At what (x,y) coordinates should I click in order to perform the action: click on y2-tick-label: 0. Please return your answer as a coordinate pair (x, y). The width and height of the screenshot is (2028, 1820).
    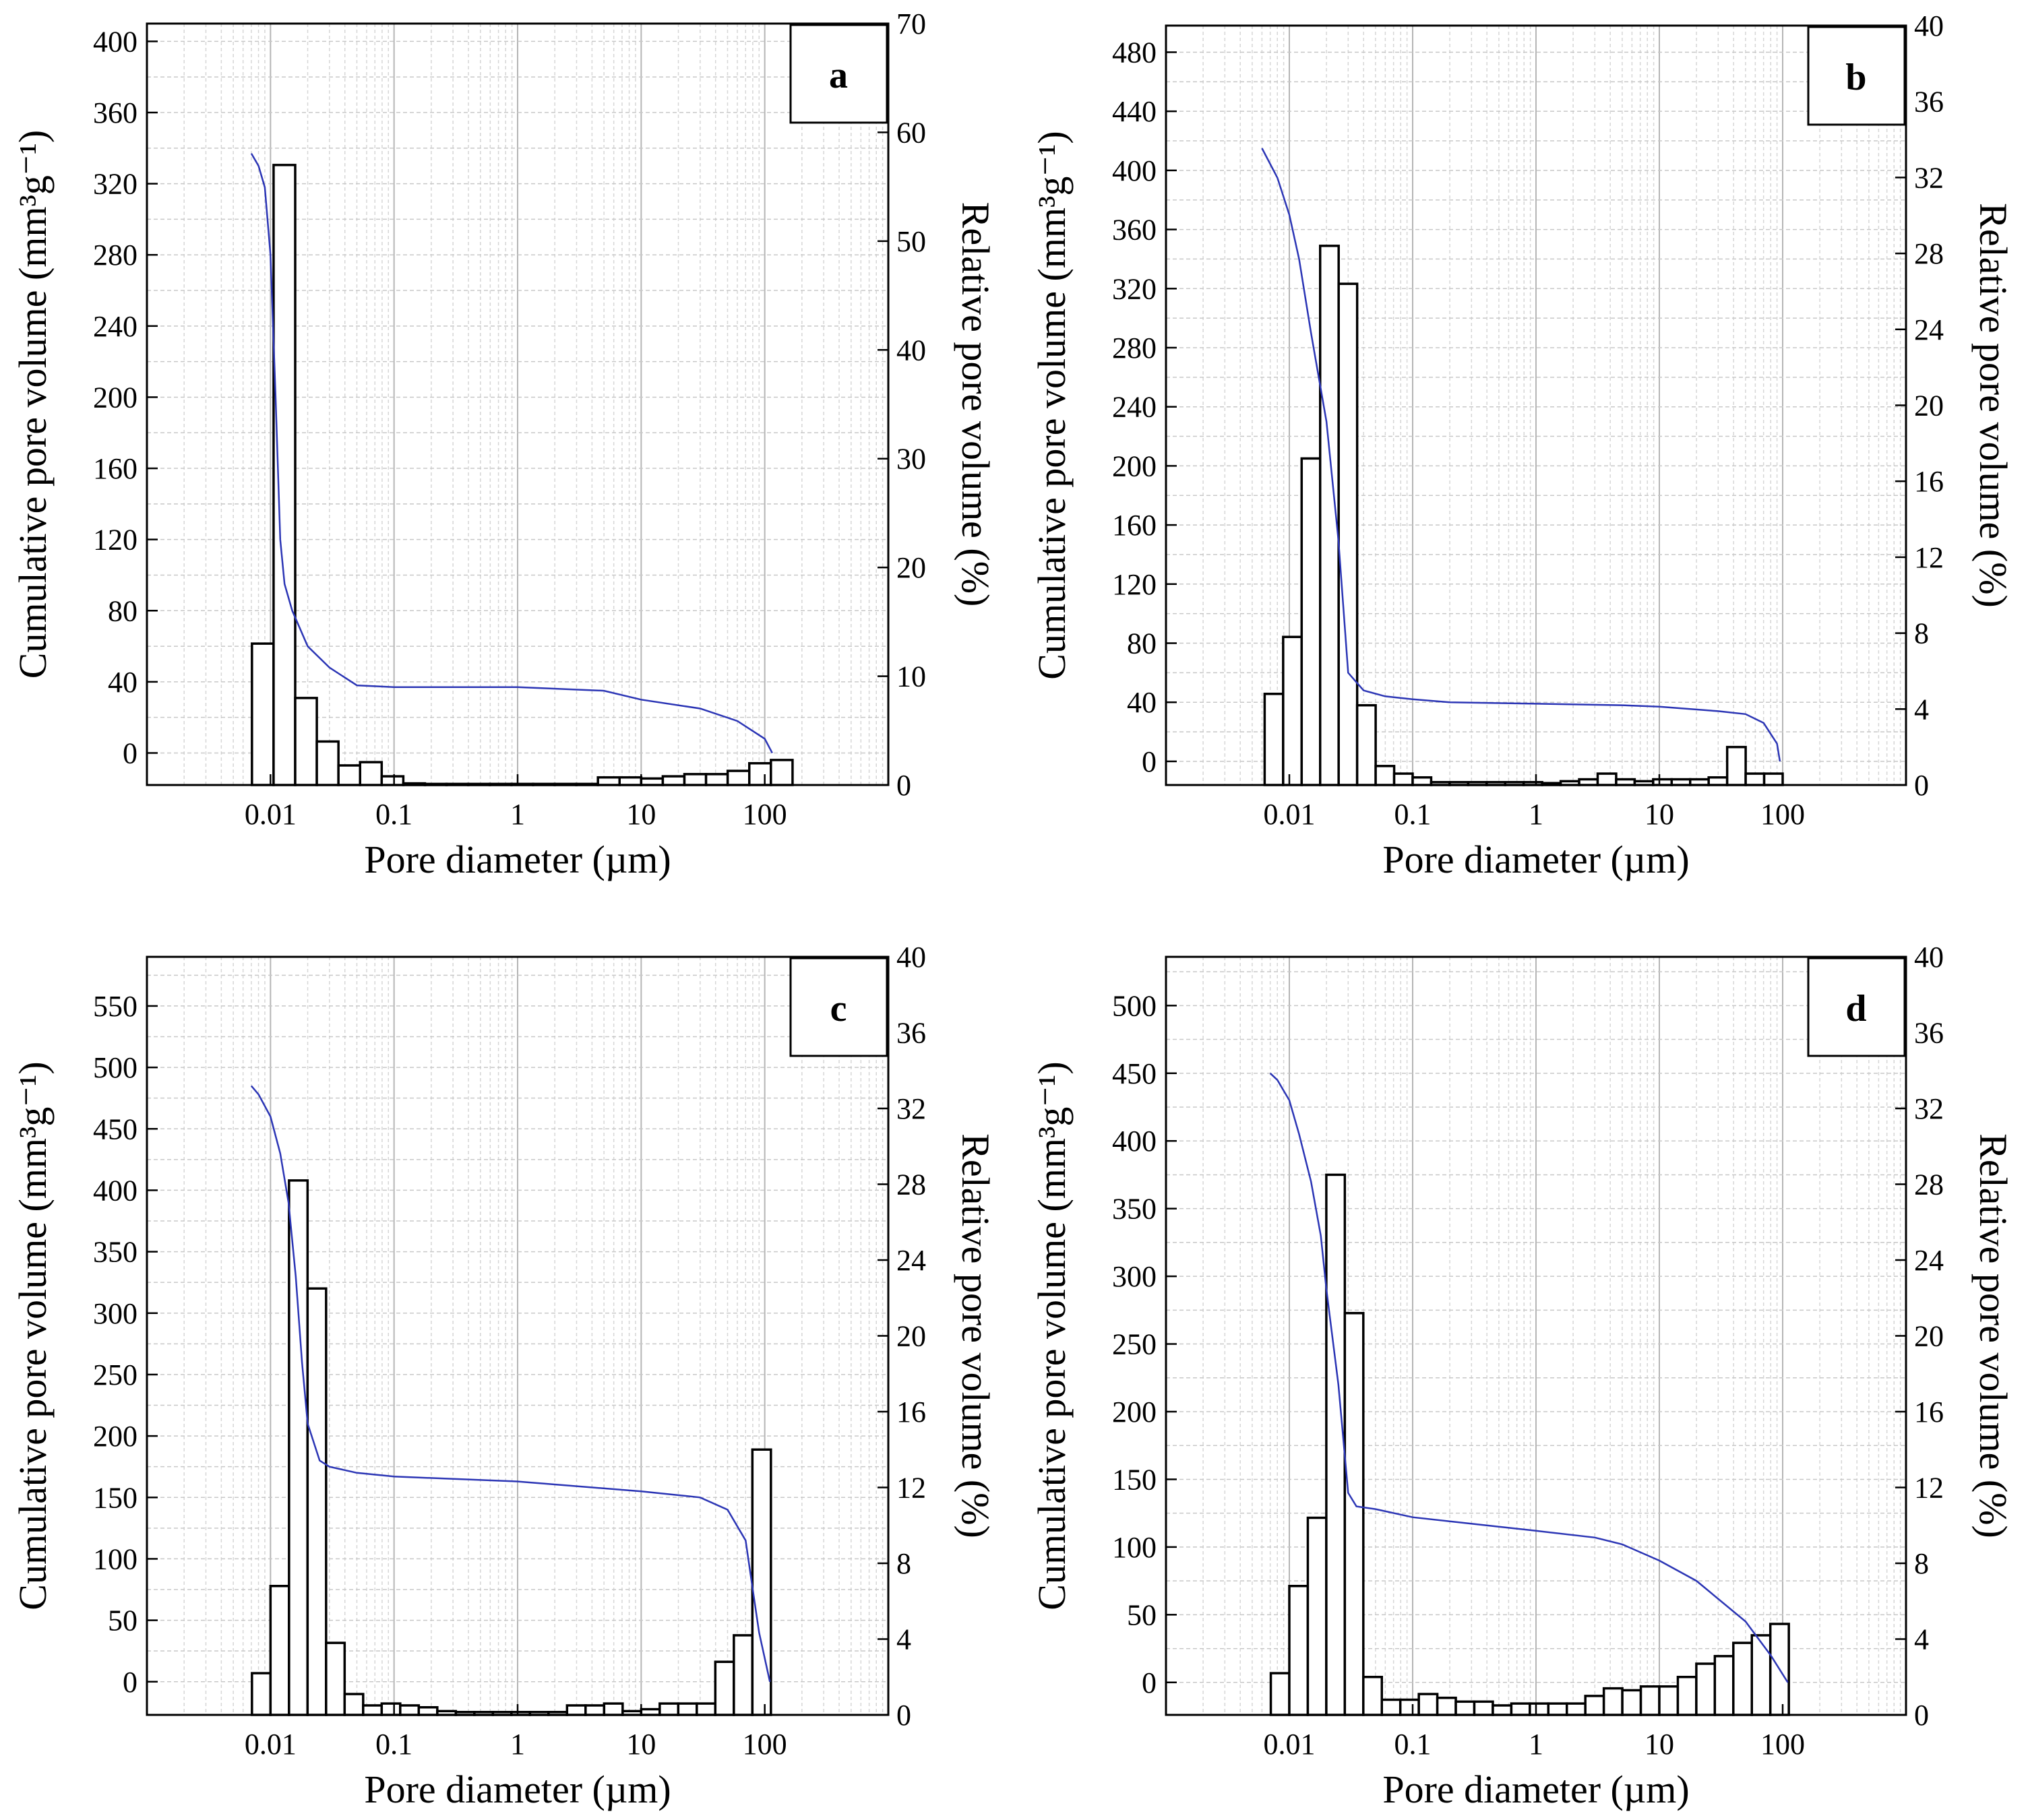
    Looking at the image, I should click on (1921, 1715).